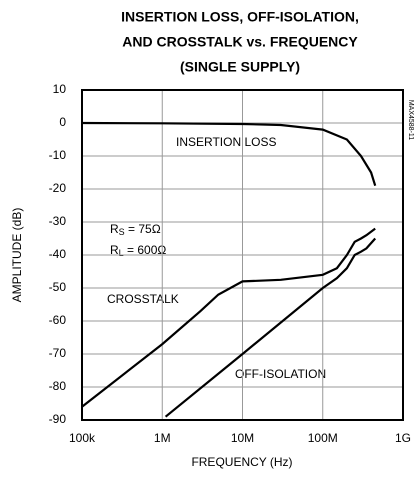 The width and height of the screenshot is (417, 478). What do you see at coordinates (60, 89) in the screenshot?
I see `y-tick-label: 10` at bounding box center [60, 89].